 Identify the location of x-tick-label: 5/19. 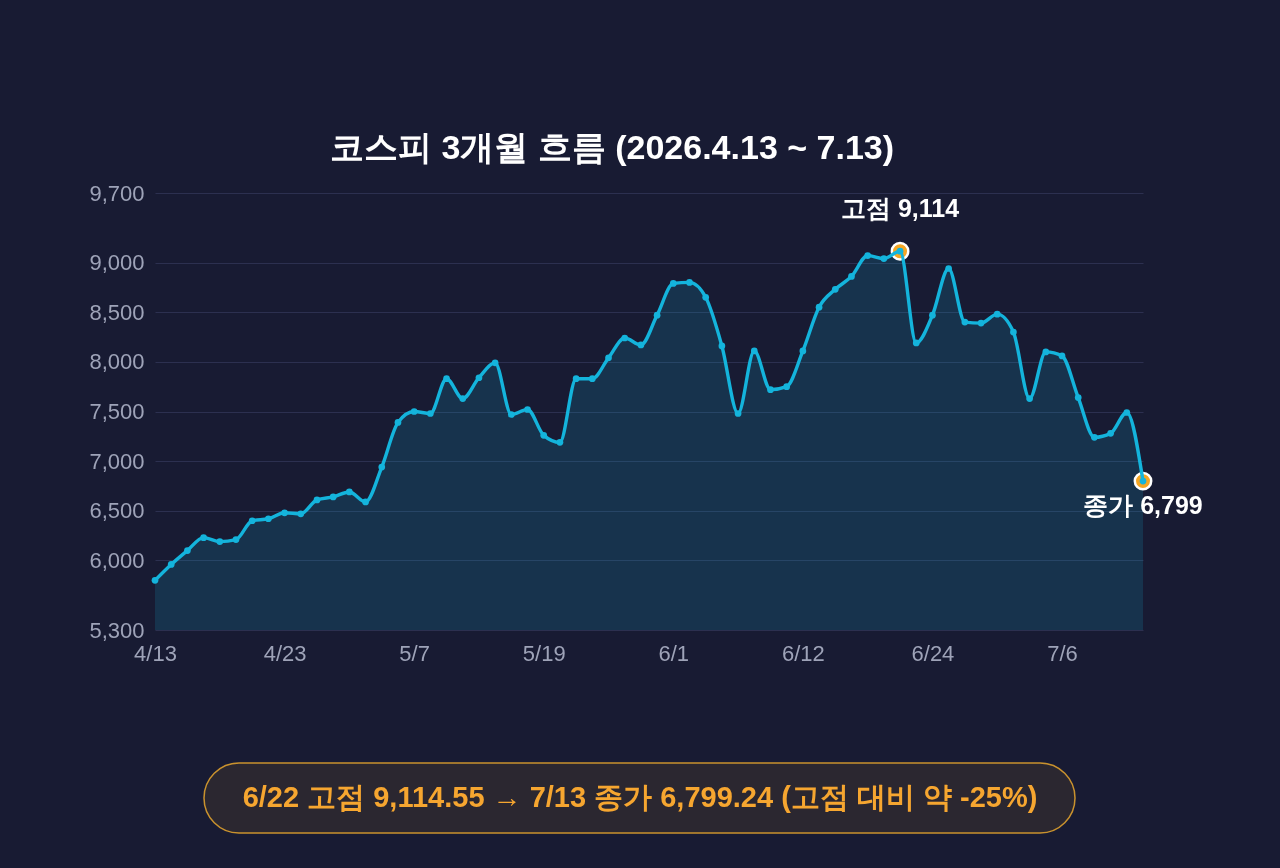
(544, 653).